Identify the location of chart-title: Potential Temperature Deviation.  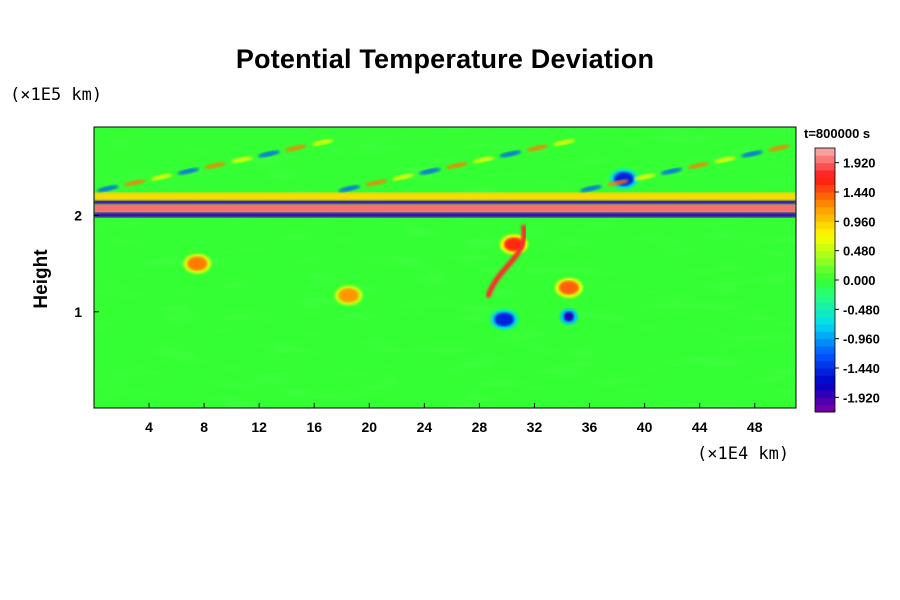
(445, 59).